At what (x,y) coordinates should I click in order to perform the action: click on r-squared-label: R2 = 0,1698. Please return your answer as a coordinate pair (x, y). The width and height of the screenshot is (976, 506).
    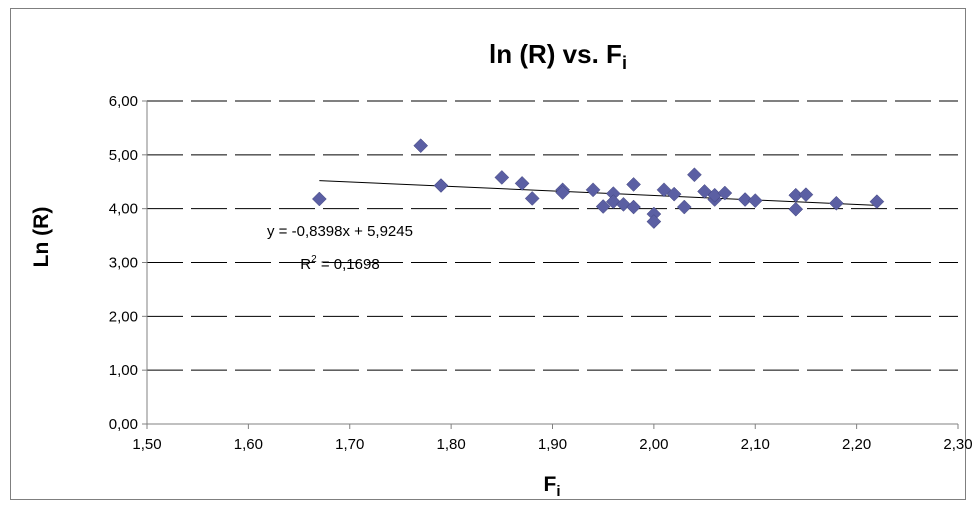
    Looking at the image, I should click on (339, 263).